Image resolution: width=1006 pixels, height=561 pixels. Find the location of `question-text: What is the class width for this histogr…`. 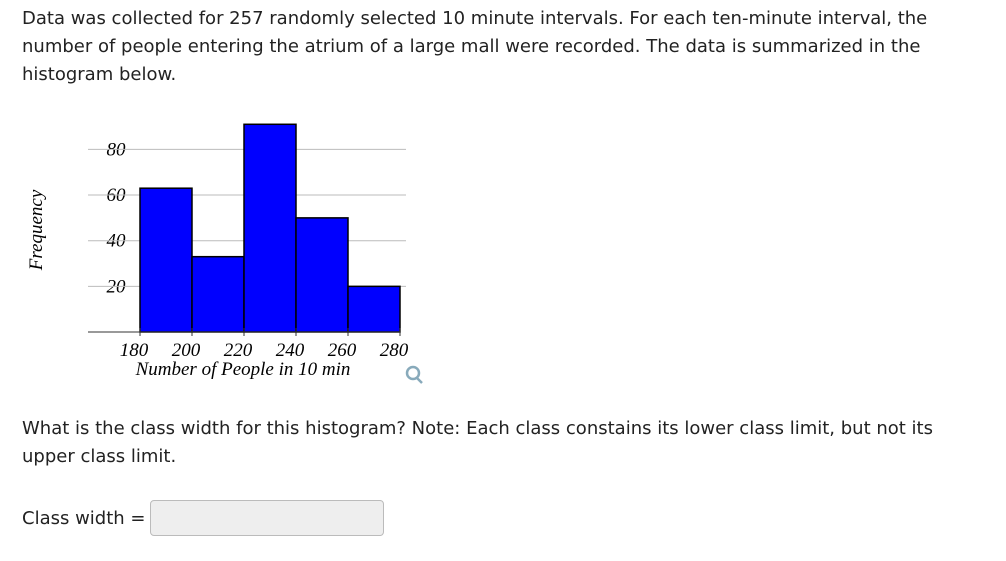

question-text: What is the class width for this histogr… is located at coordinates (477, 442).